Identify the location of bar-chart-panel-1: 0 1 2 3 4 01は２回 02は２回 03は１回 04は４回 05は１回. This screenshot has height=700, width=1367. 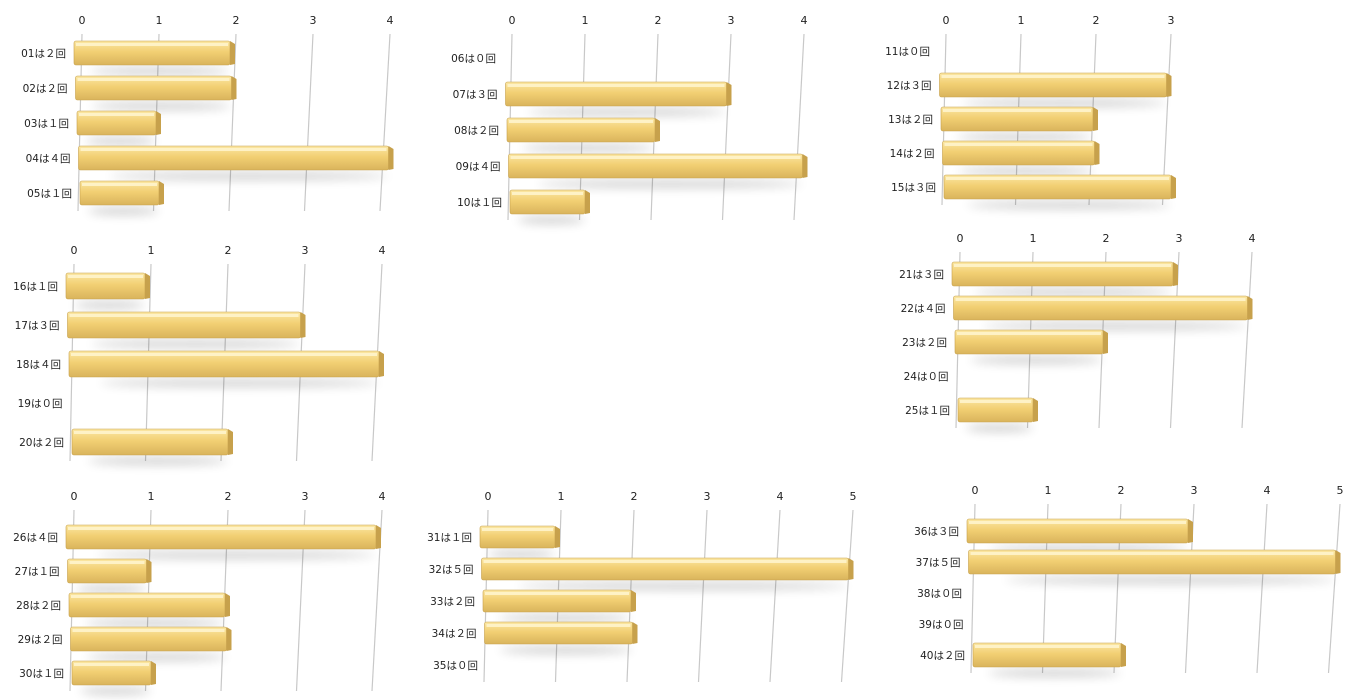
(207, 114).